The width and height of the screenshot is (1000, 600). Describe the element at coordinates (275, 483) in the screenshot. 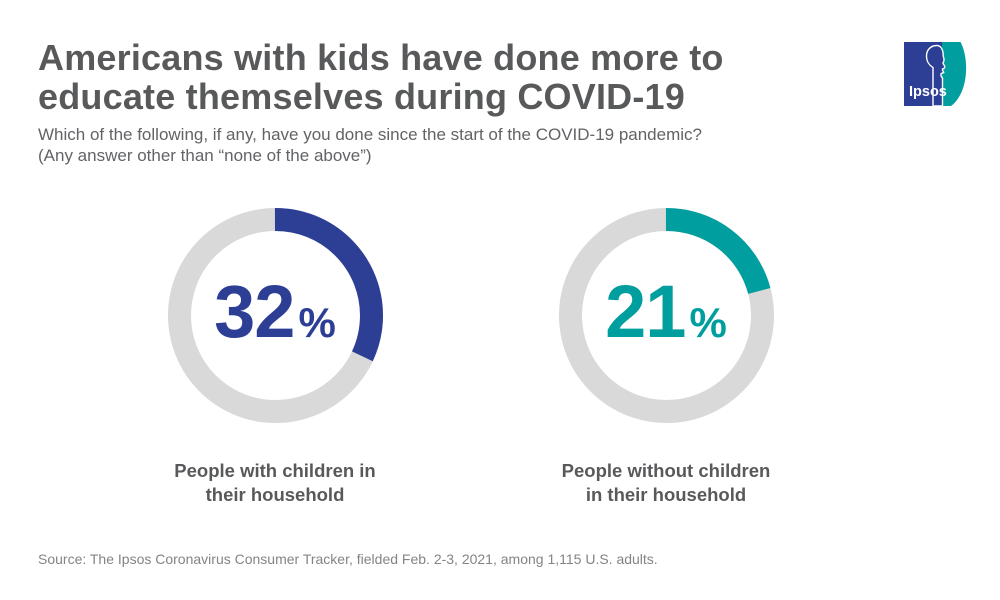

I see `donut-label-with-children: People with children in their household` at that location.